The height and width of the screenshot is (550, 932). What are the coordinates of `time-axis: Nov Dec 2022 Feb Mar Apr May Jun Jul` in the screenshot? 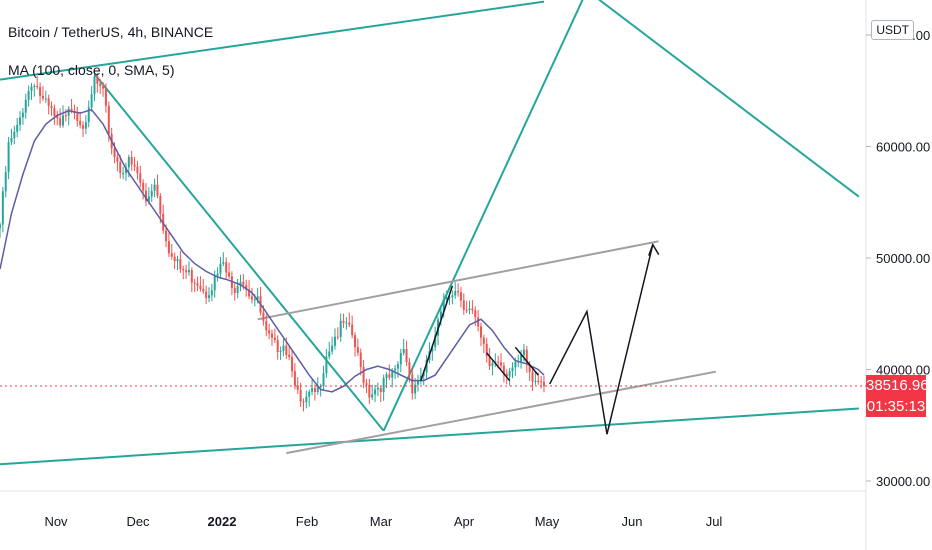 It's located at (383, 521).